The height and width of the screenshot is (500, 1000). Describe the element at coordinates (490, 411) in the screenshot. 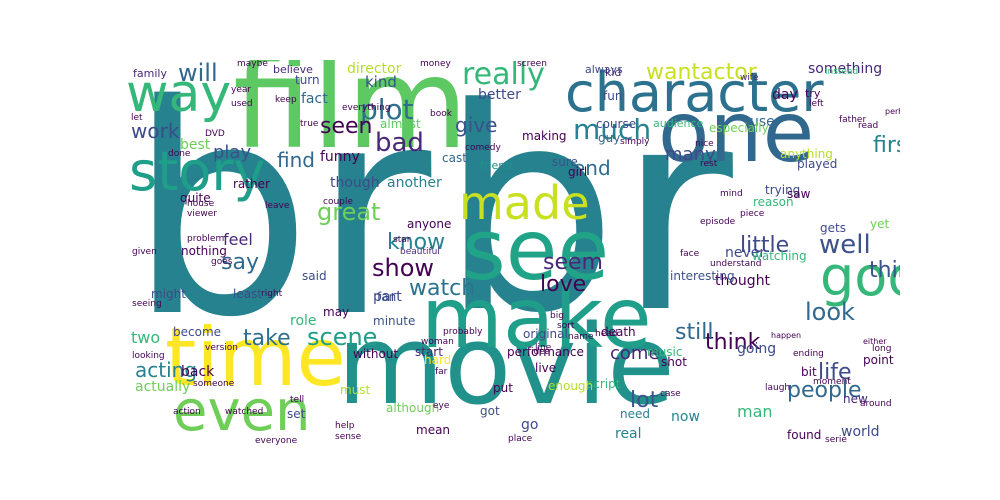

I see `word: got` at that location.